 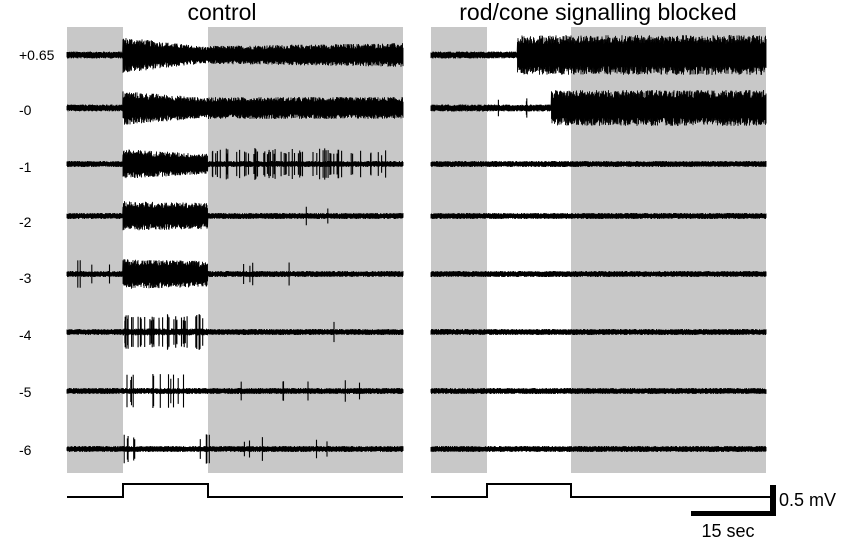 I want to click on row-label: -4, so click(x=25, y=335).